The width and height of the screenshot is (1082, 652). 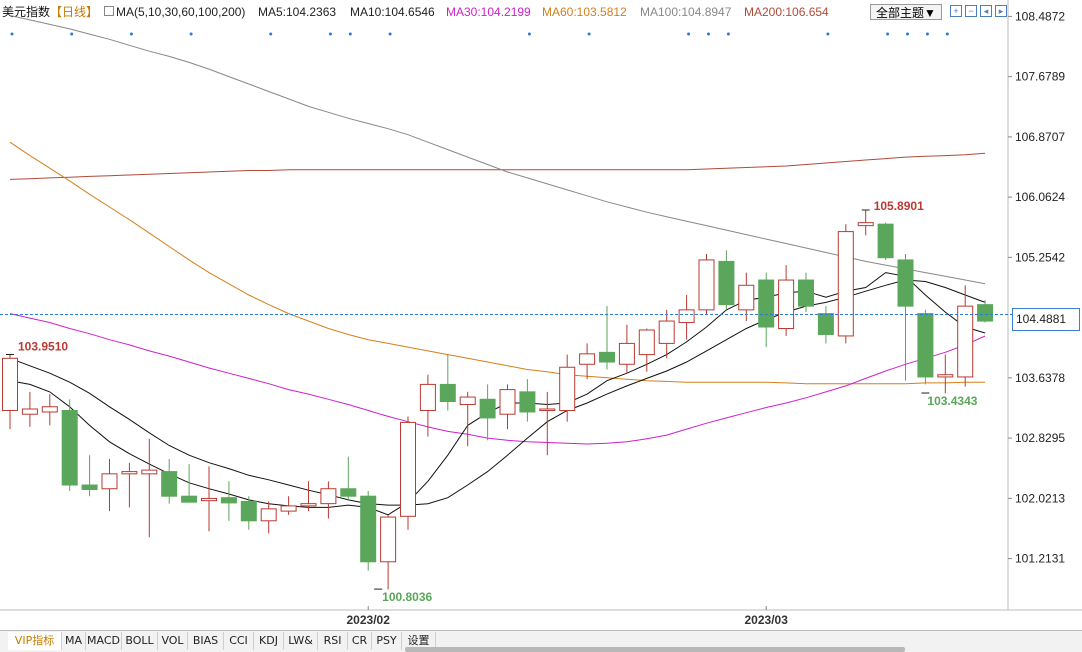 I want to click on horizontal-scrollbar, so click(x=655, y=649).